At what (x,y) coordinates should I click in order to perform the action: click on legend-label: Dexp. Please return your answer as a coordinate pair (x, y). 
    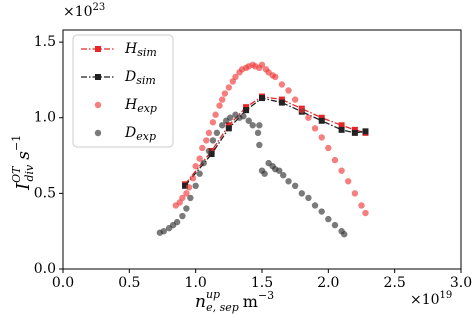
    Looking at the image, I should click on (140, 134).